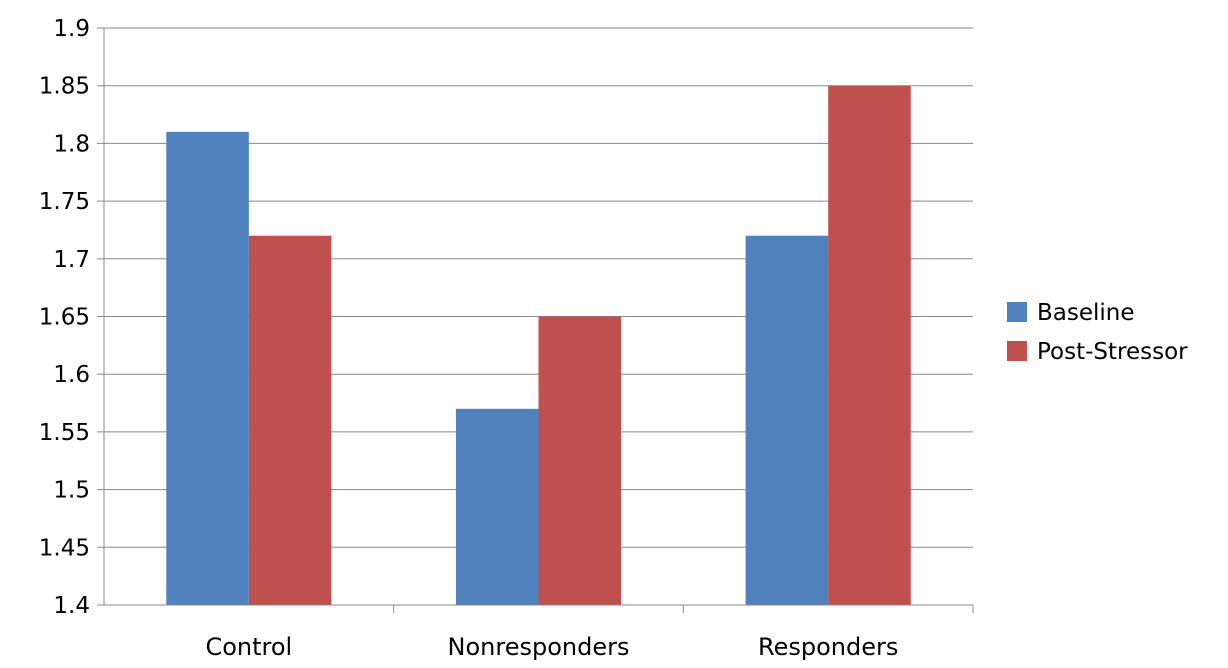 The height and width of the screenshot is (668, 1228). What do you see at coordinates (64, 548) in the screenshot?
I see `y-tick-label: 1.45` at bounding box center [64, 548].